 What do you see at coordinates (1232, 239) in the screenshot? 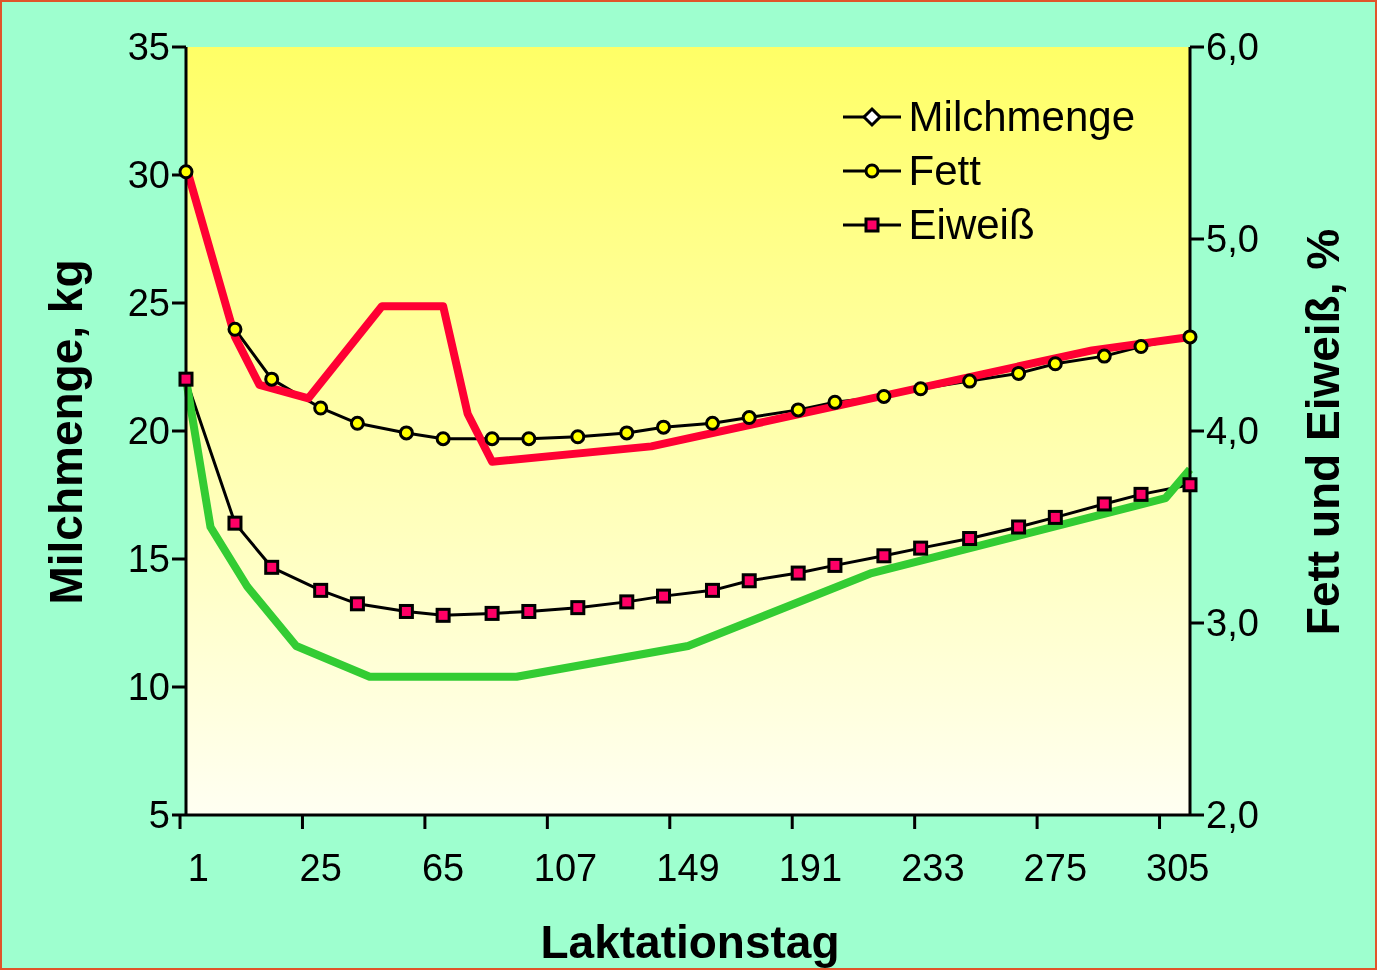
I see `y2-tick-label: 5,0` at bounding box center [1232, 239].